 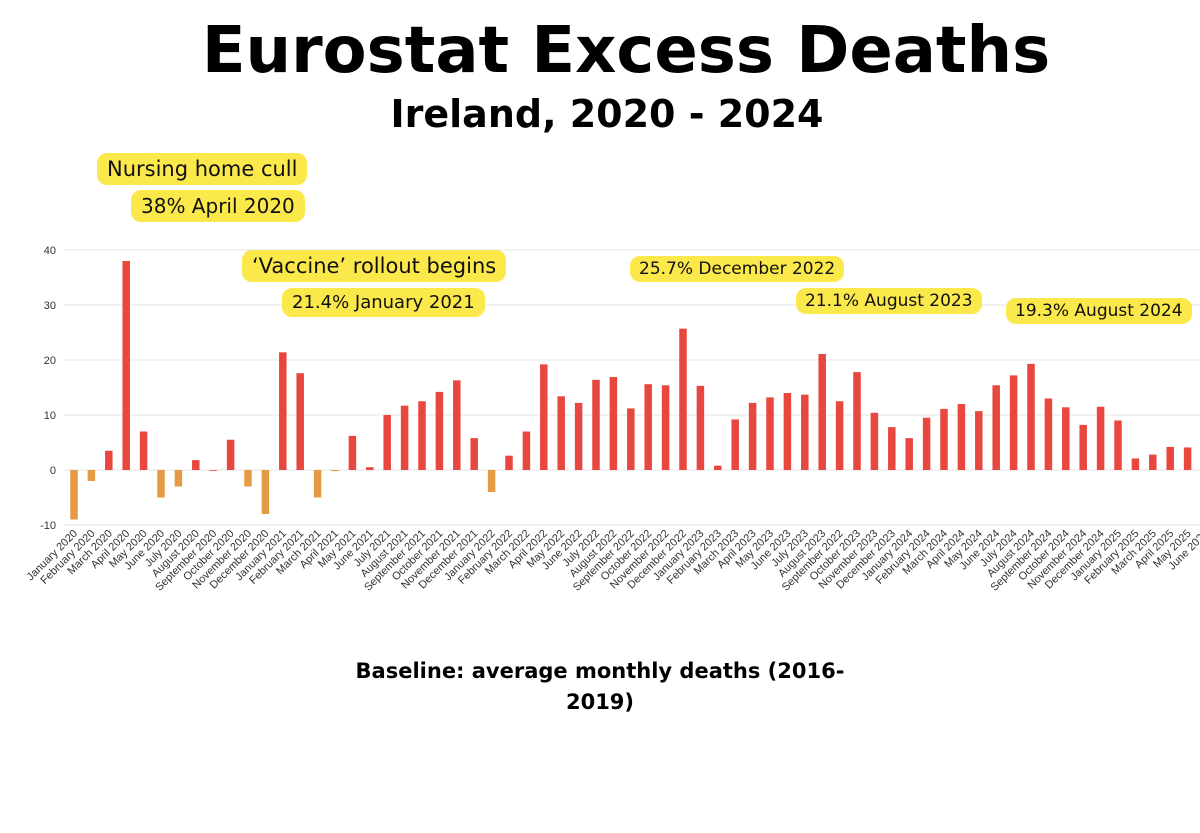 I want to click on chart-subtitle: Ireland, 2020 - 2024, so click(x=607, y=114).